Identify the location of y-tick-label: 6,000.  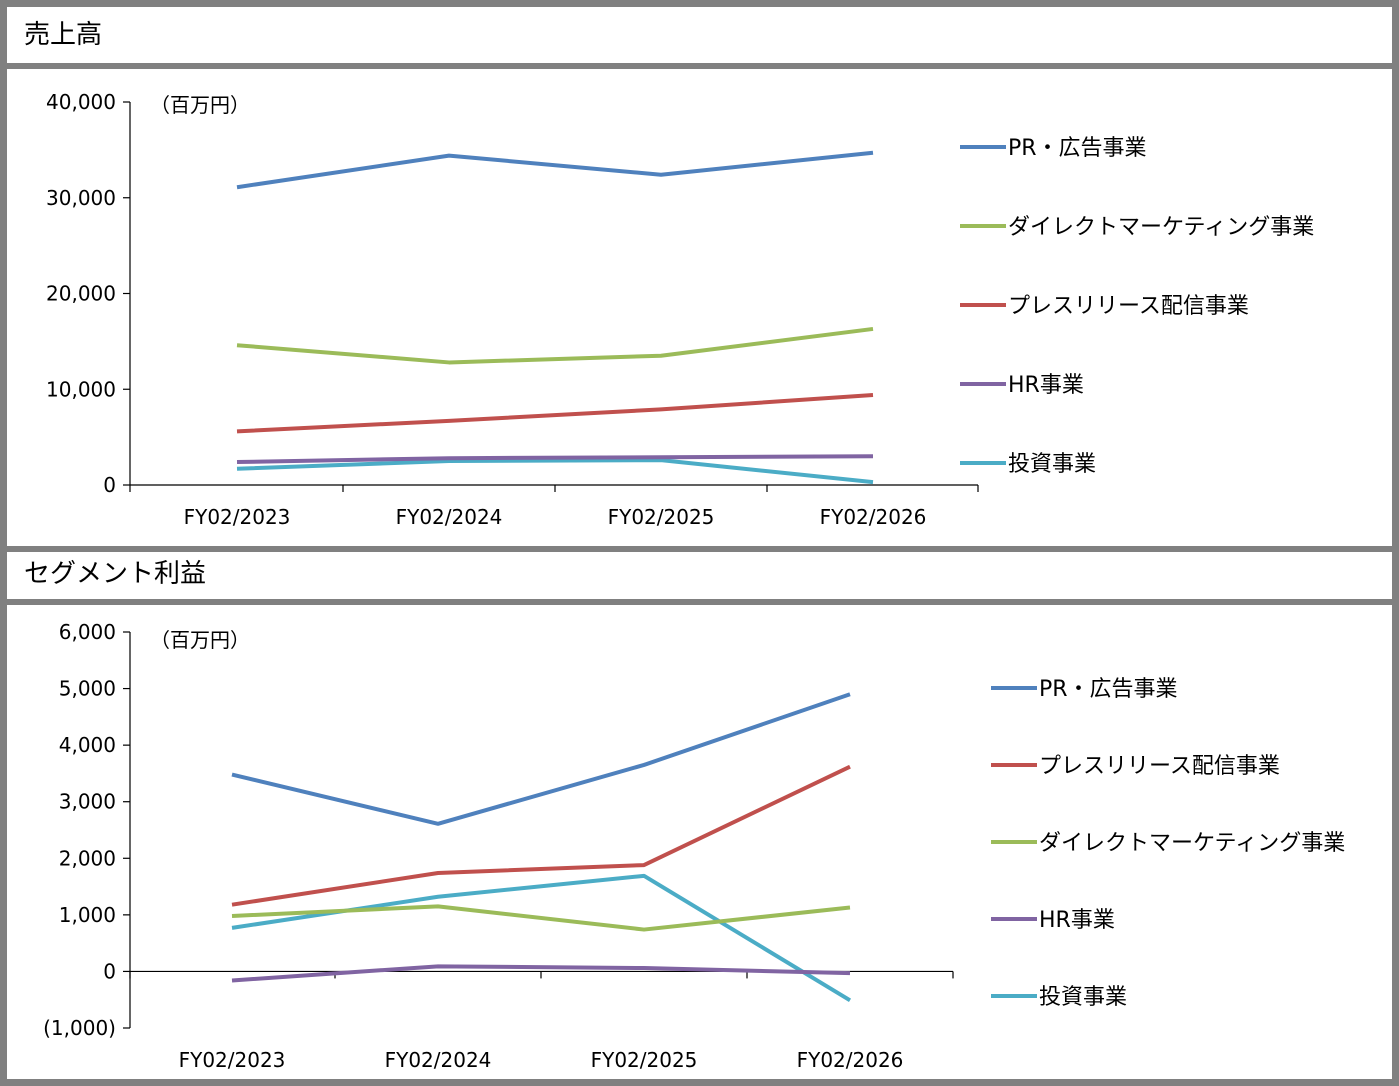
(87, 632).